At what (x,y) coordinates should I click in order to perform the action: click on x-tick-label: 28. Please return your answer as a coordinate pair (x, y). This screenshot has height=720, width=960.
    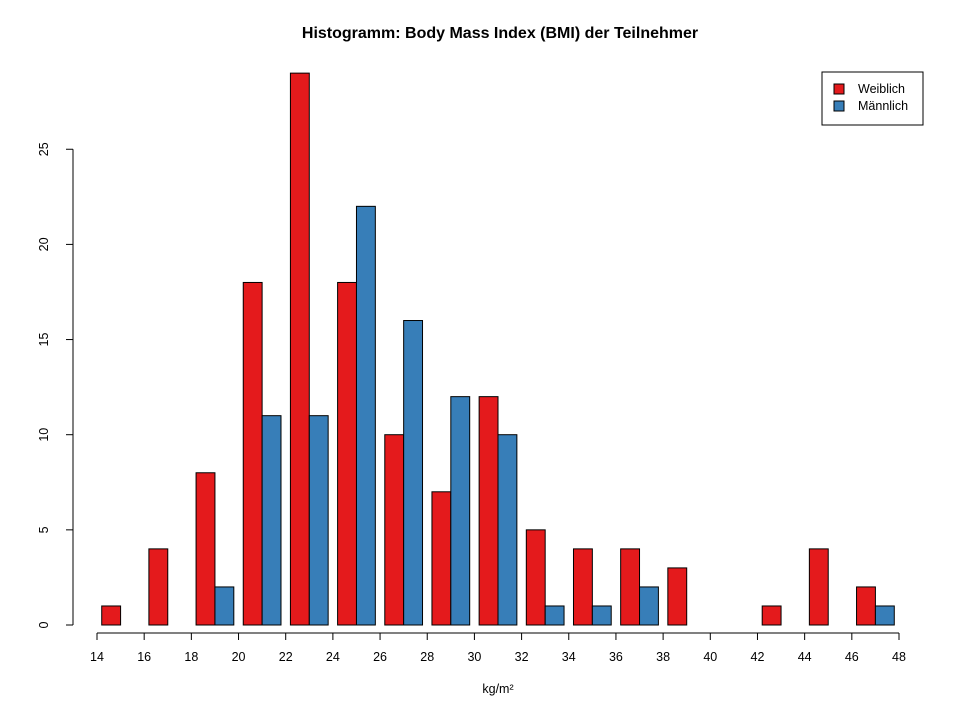
    Looking at the image, I should click on (427, 657).